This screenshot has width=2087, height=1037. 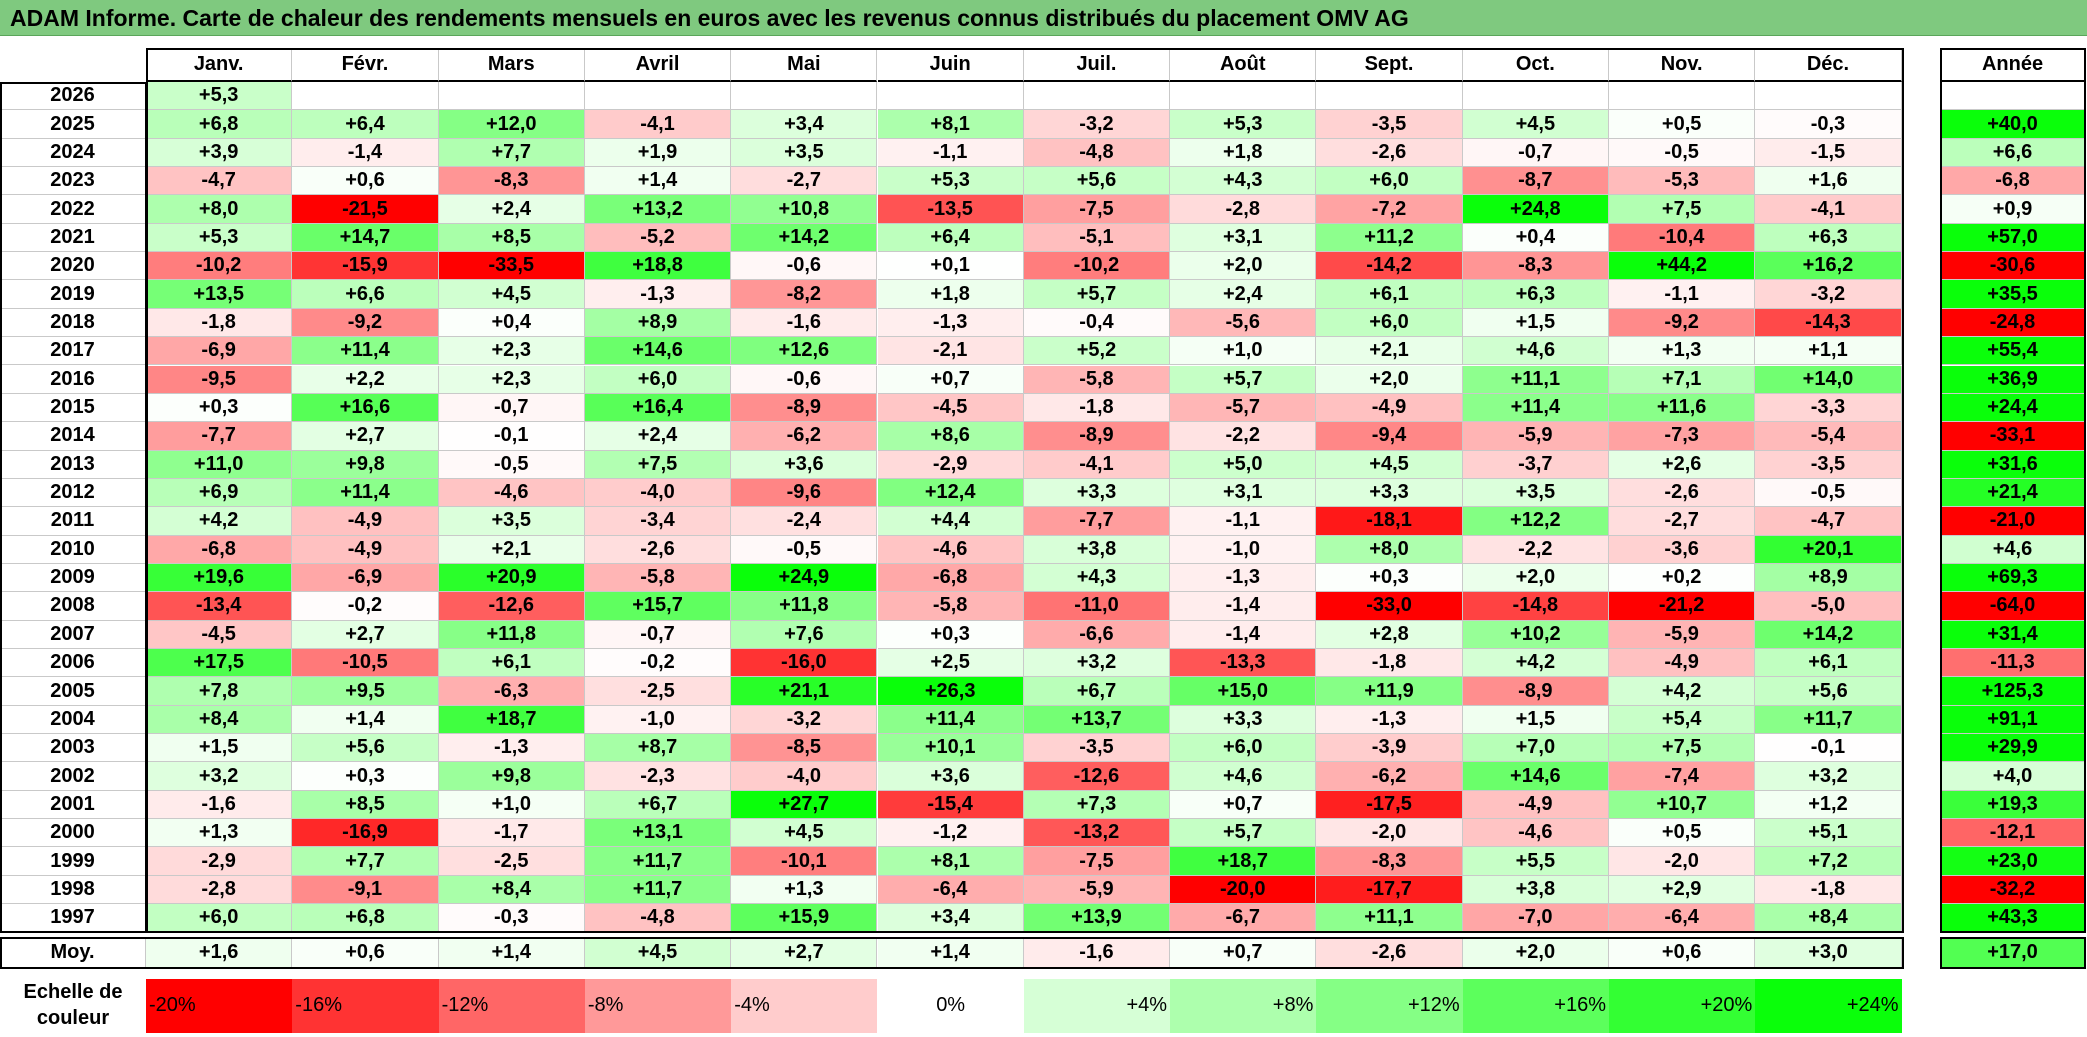 I want to click on year-label: 2009, so click(x=73, y=578).